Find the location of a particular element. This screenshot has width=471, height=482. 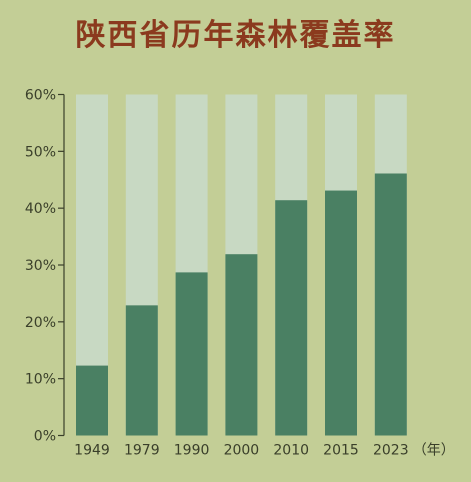

x-tick-label-2023: 2023 is located at coordinates (391, 451).